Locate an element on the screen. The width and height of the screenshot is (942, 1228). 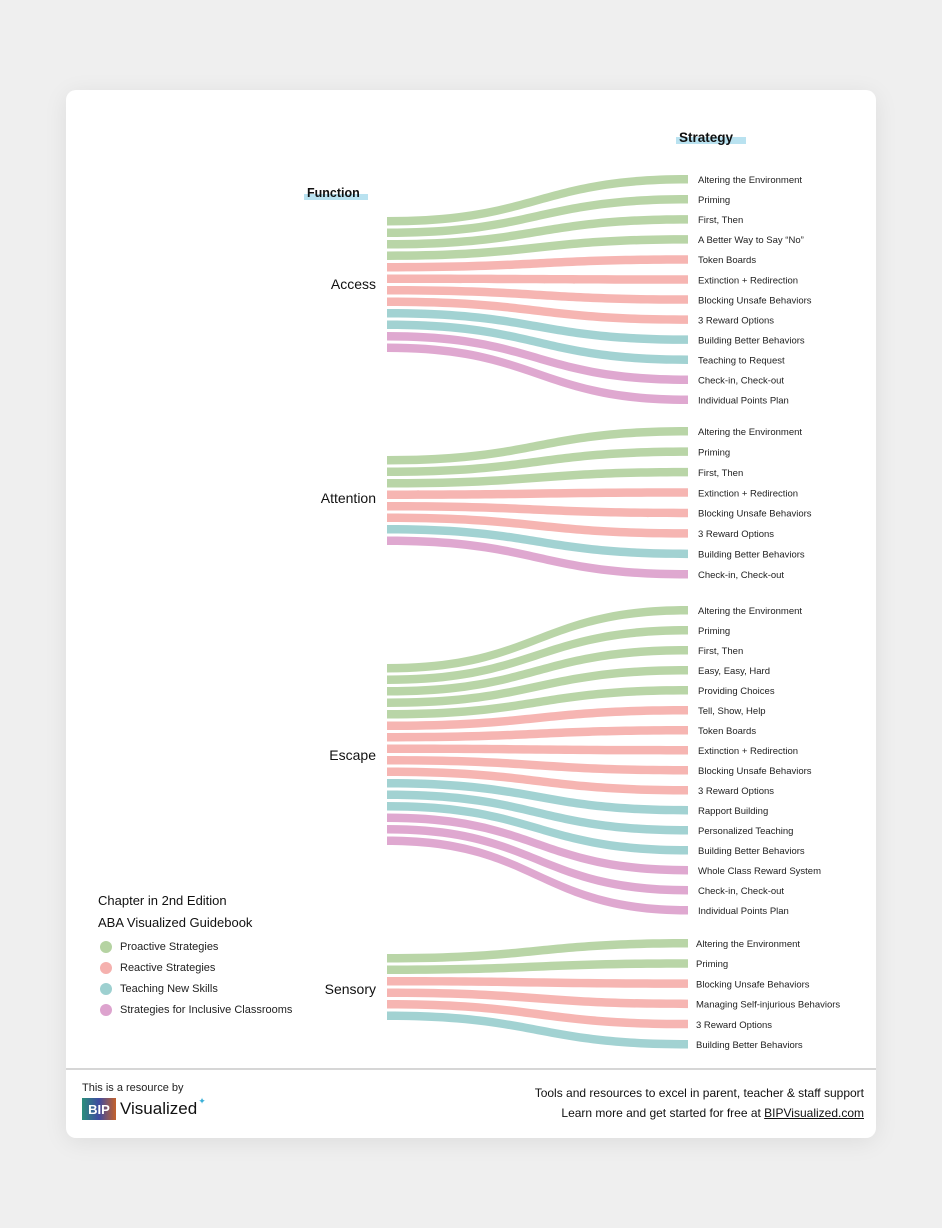
bip-visualized-logo: BIP Visualized ✦ is located at coordinates (144, 1108).